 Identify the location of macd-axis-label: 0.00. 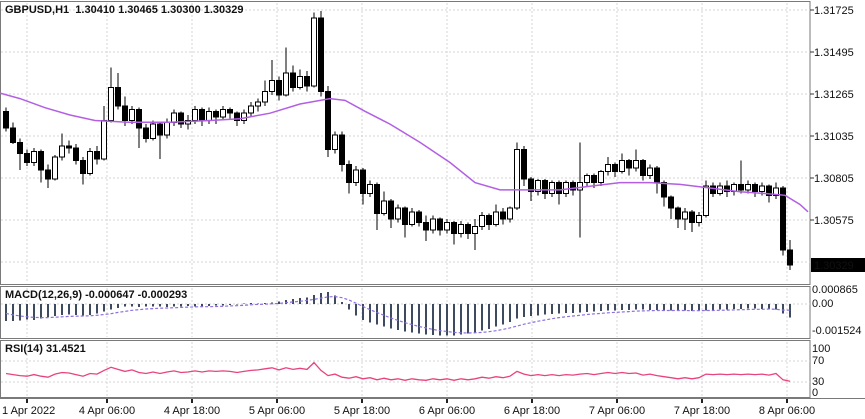
(822, 304).